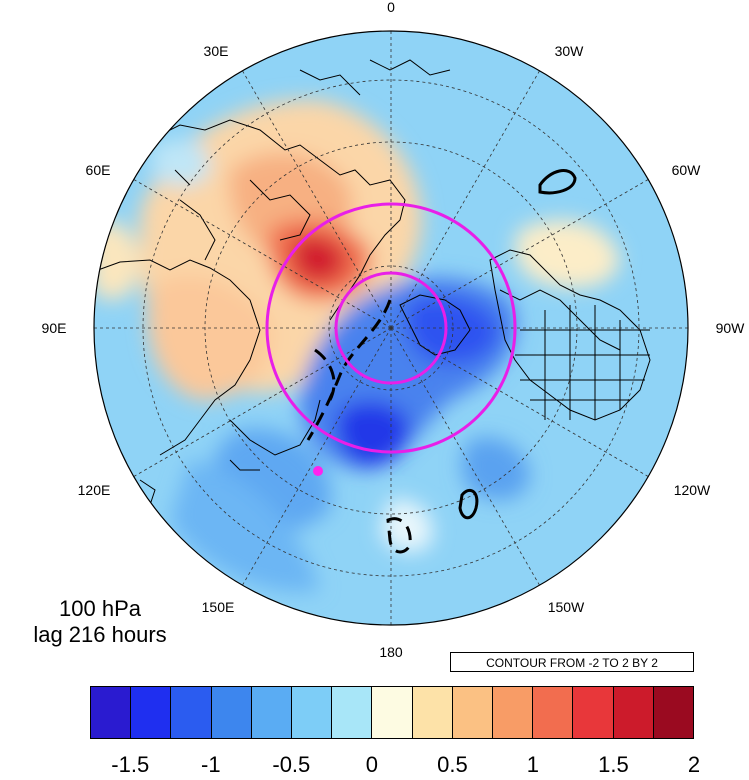  Describe the element at coordinates (694, 764) in the screenshot. I see `colorbar-tick-label: 2` at that location.